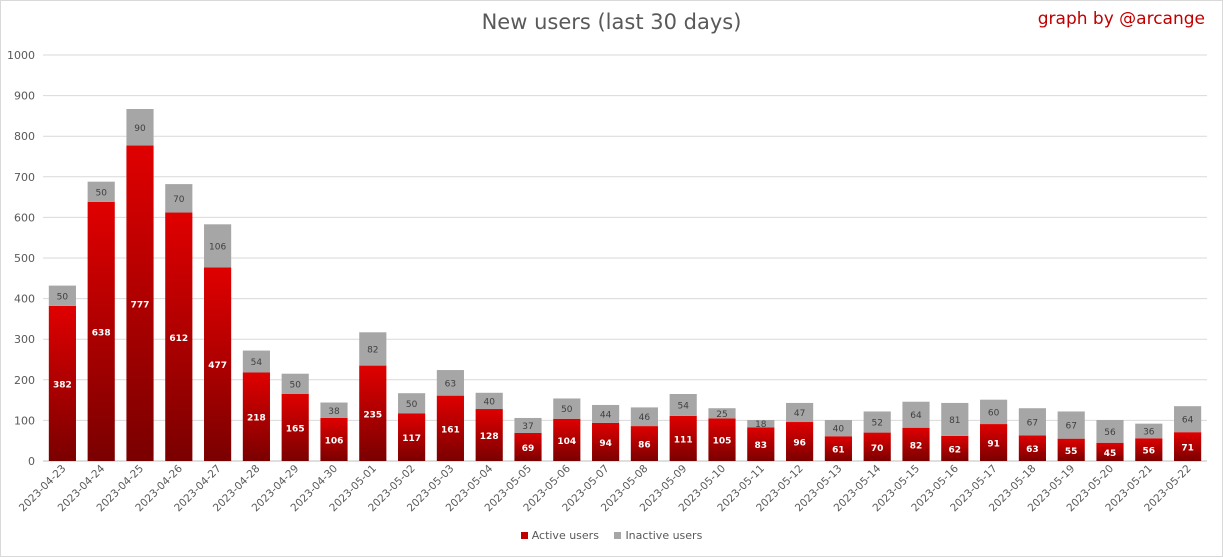 This screenshot has width=1223, height=557. I want to click on data-label-inactive: 37, so click(527, 427).